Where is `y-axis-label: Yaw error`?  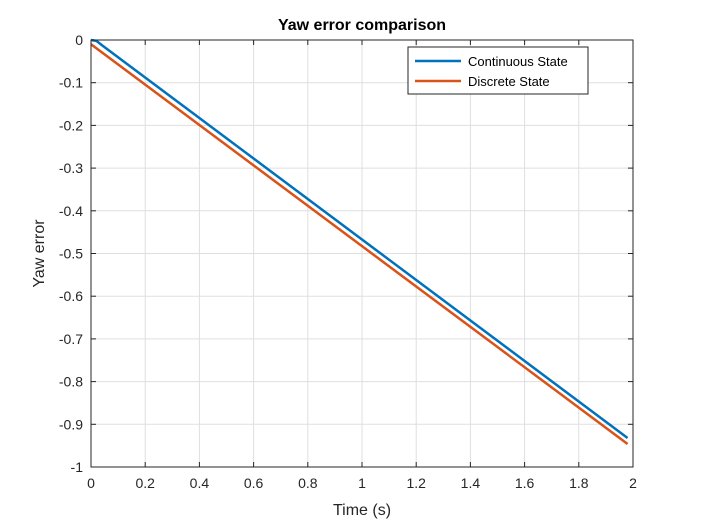 y-axis-label: Yaw error is located at coordinates (39, 253).